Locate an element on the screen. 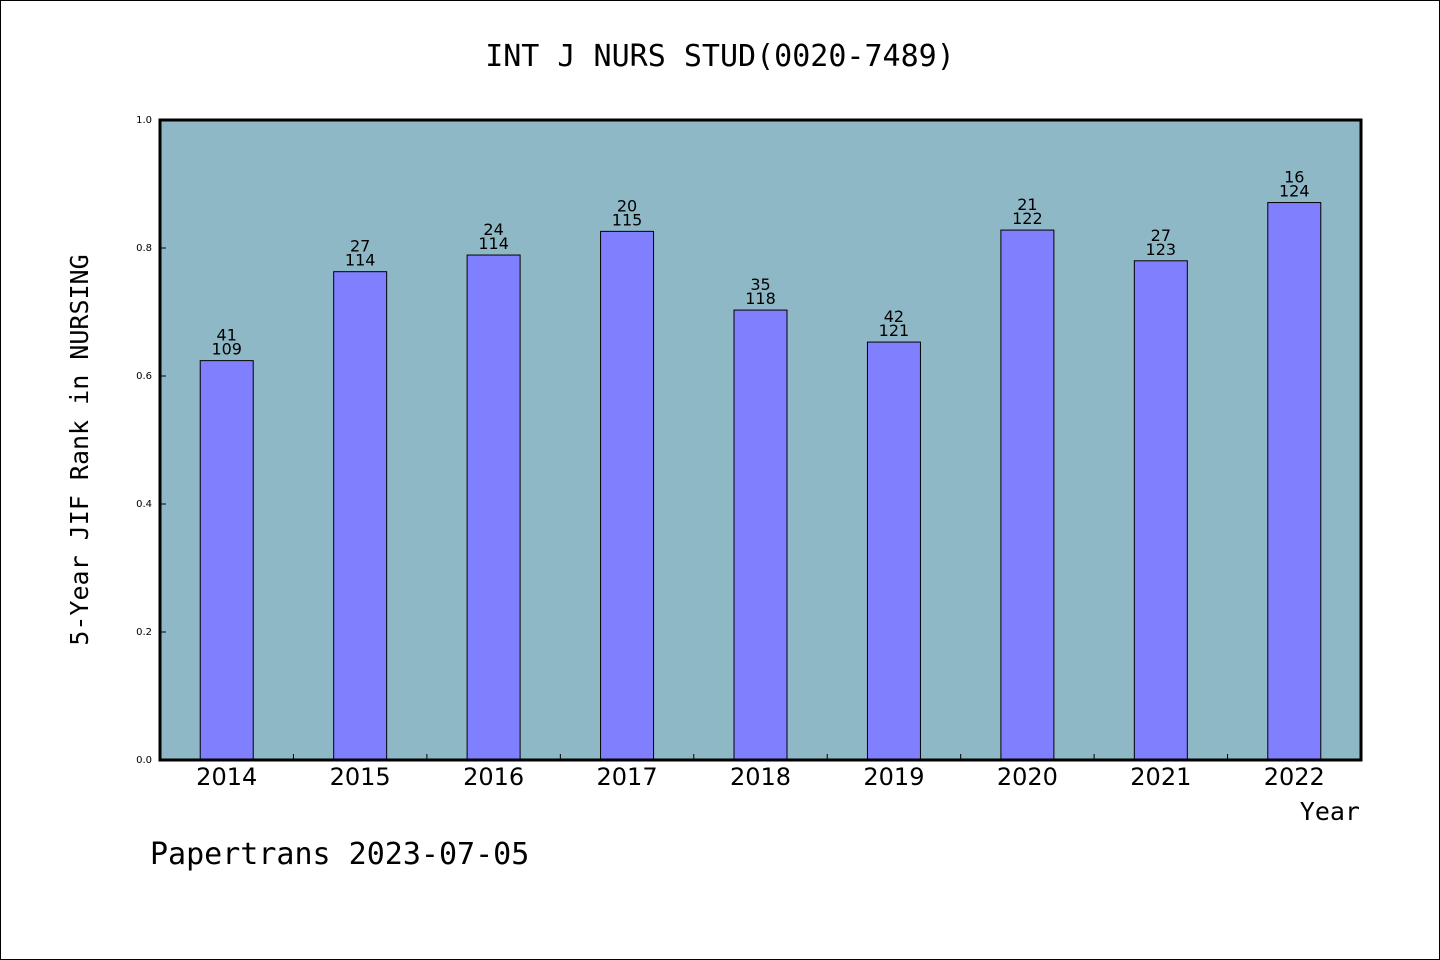 This screenshot has width=1440, height=960. bar-rank-label: 35 is located at coordinates (760, 284).